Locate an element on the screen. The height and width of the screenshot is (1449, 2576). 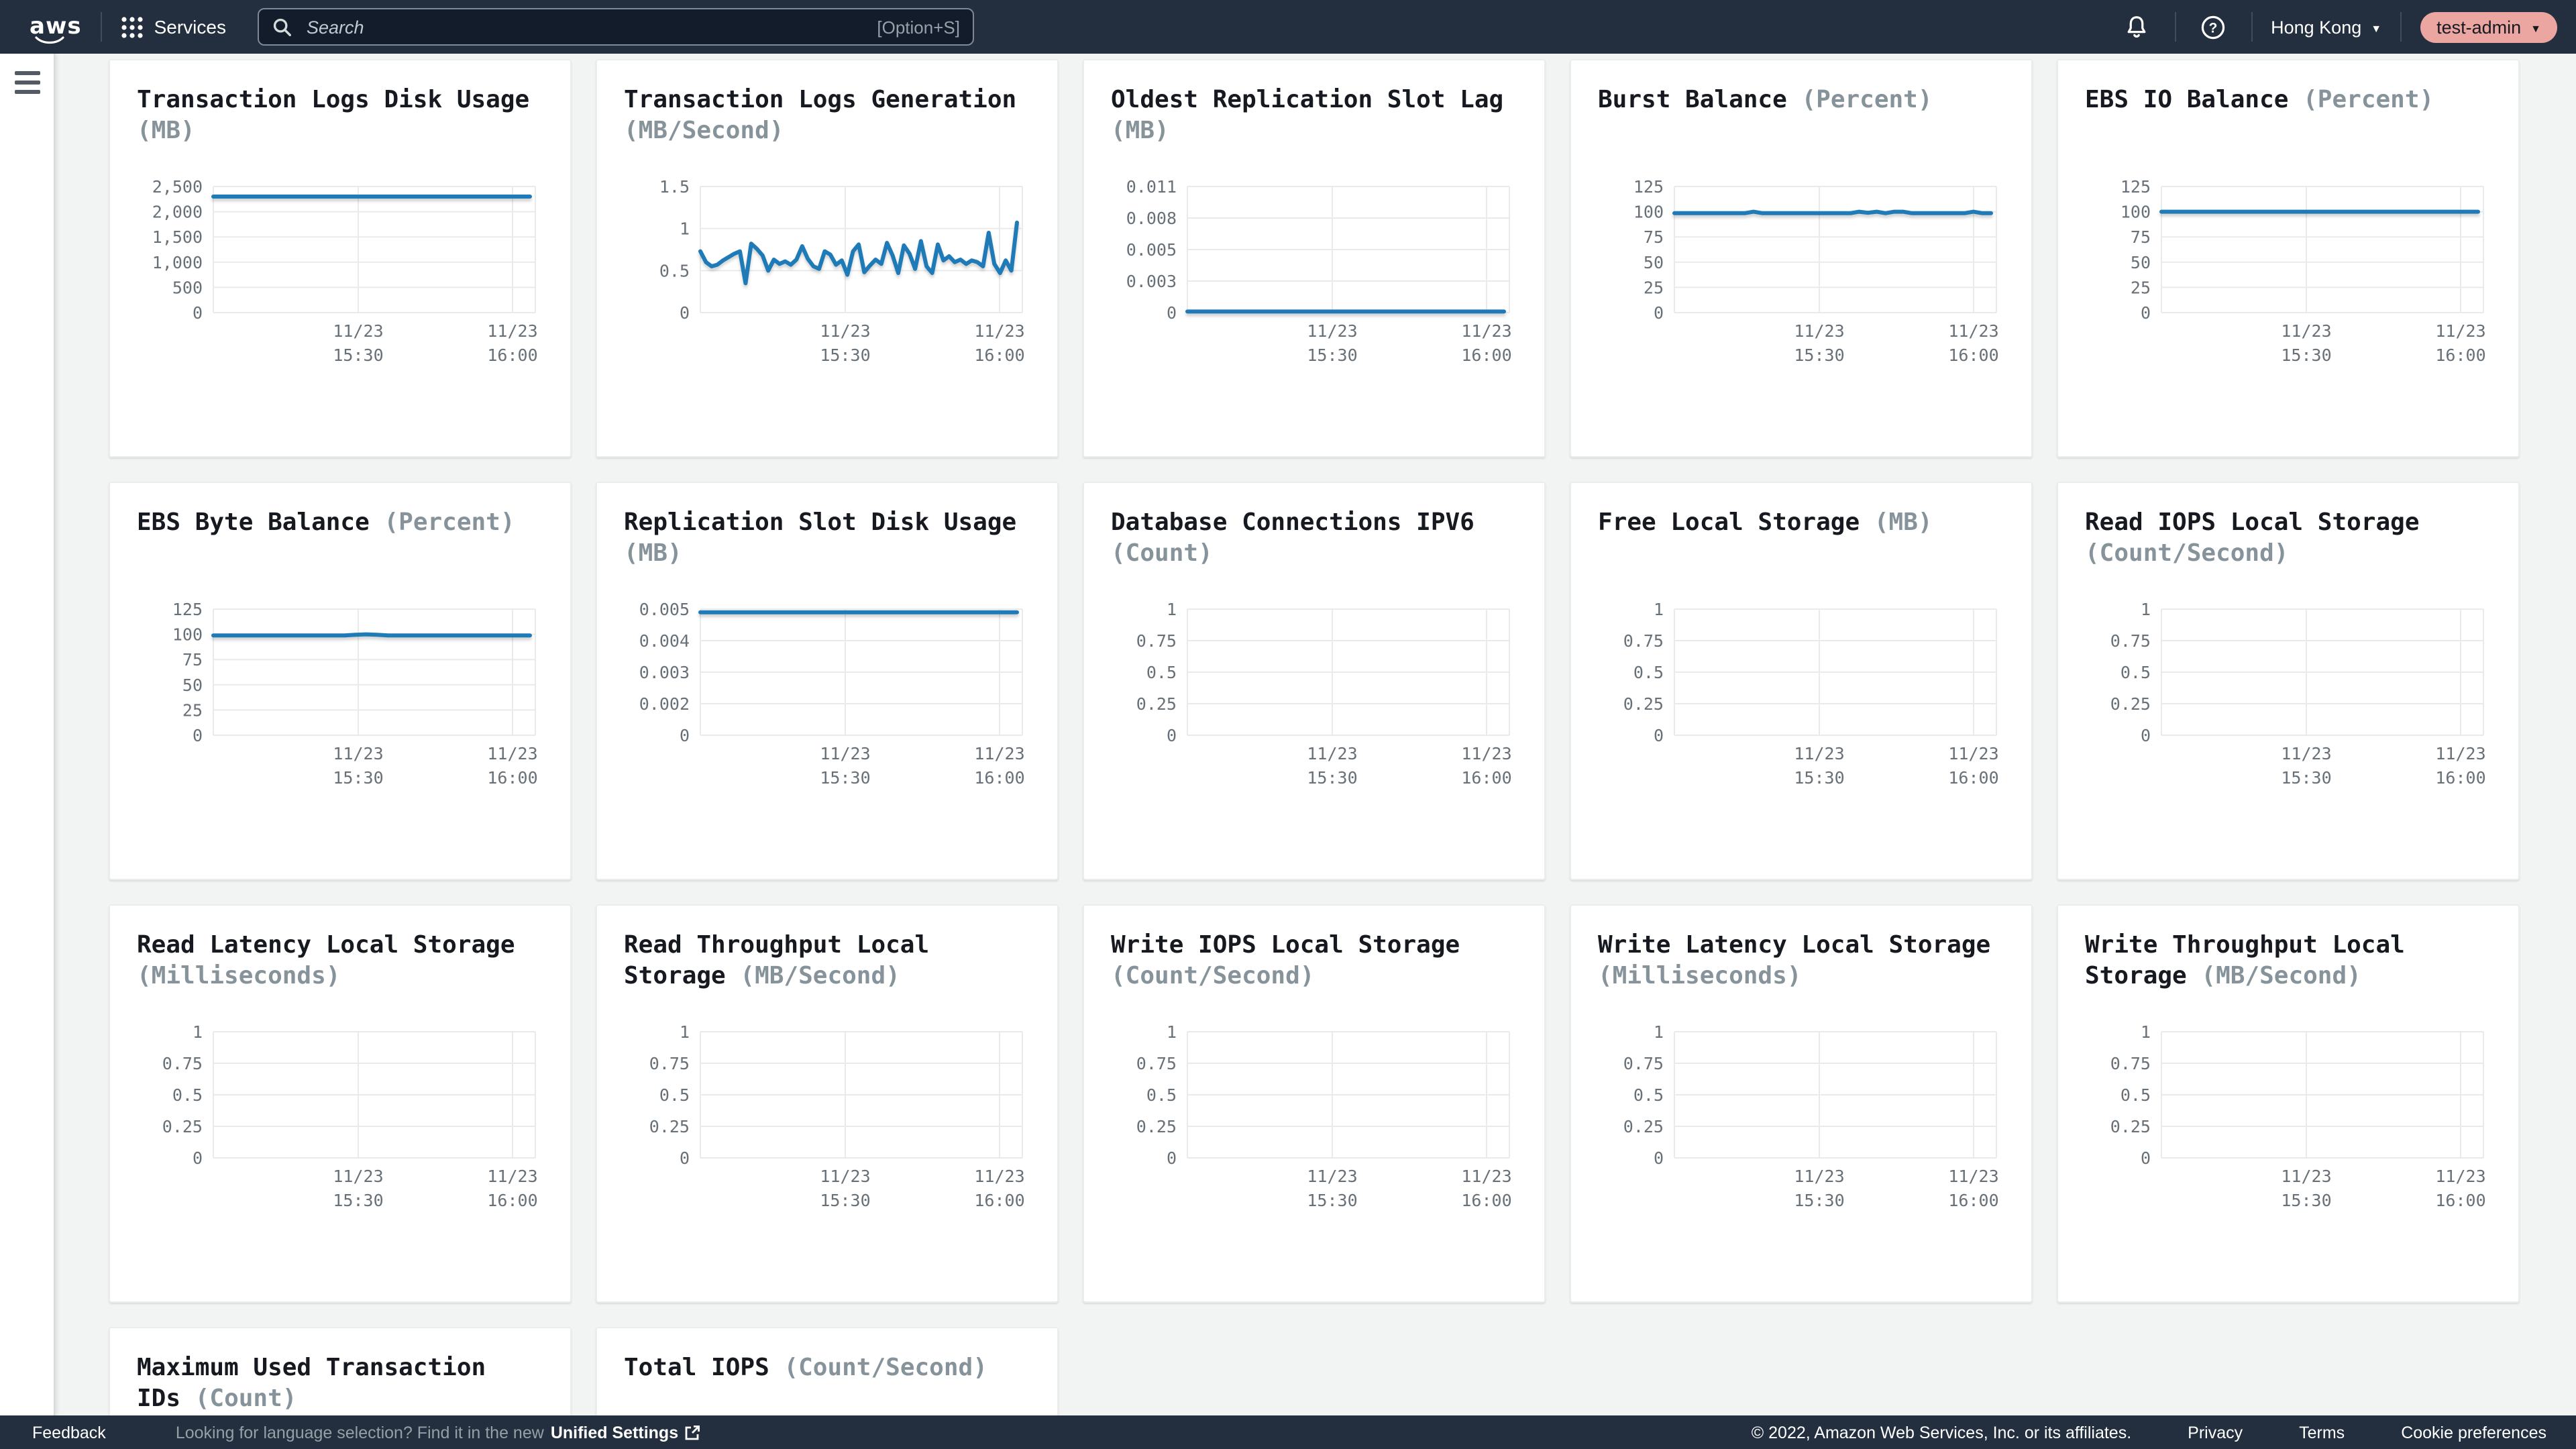
cookie-preferences-link: Cookie preferences is located at coordinates (2473, 1432).